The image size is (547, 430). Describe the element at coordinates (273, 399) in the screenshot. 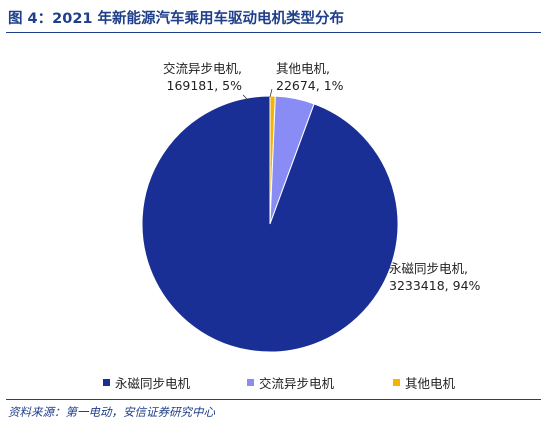

I see `source-divider` at that location.